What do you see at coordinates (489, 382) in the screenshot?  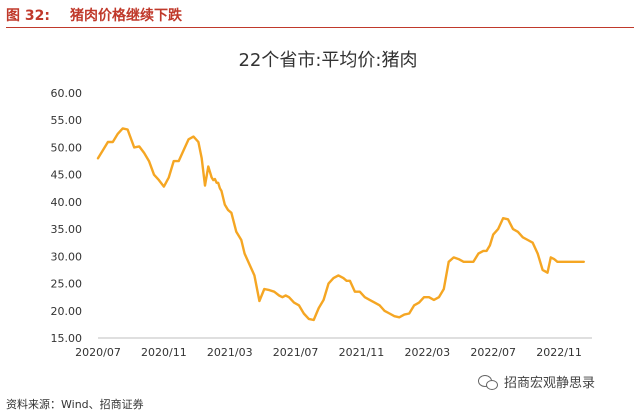 I see `wechat-icon` at bounding box center [489, 382].